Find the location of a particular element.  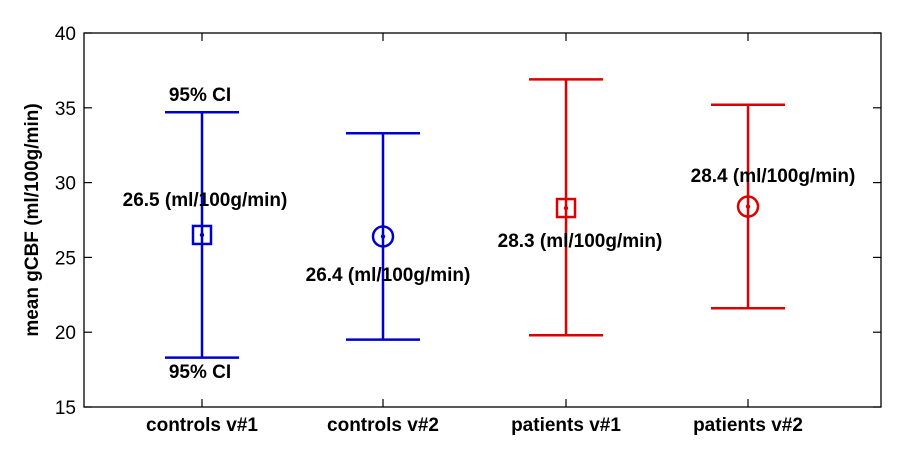

y-tick-label: 15 is located at coordinates (65, 408).